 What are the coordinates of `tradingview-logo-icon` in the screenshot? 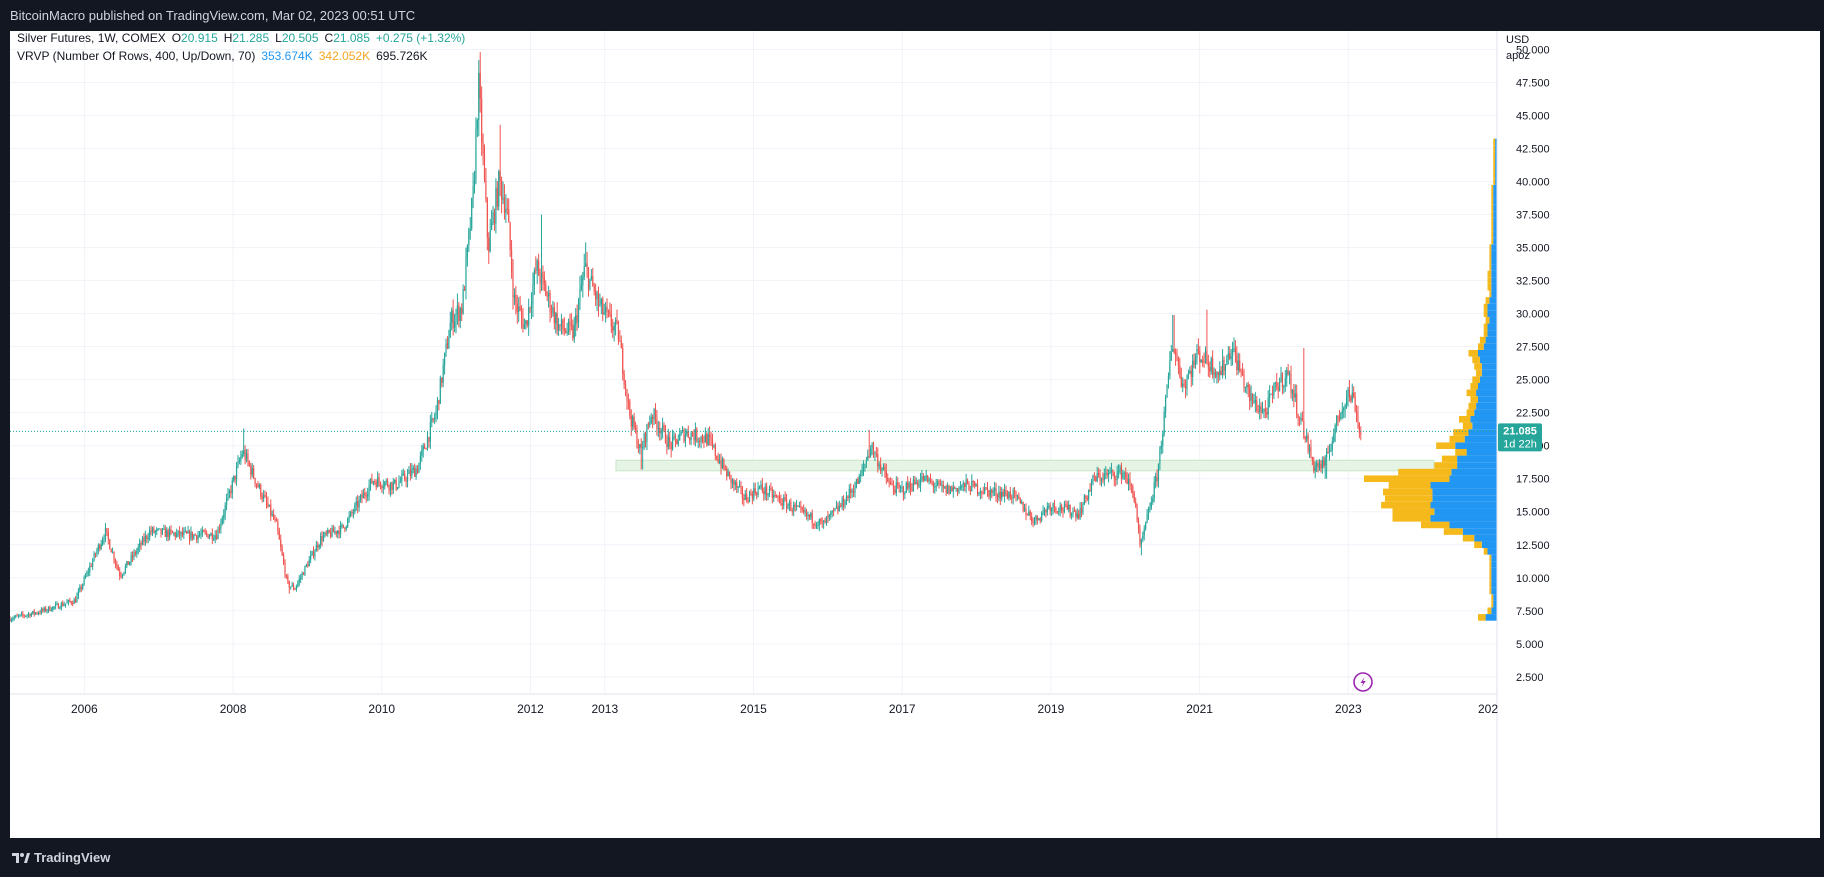 It's located at (21, 858).